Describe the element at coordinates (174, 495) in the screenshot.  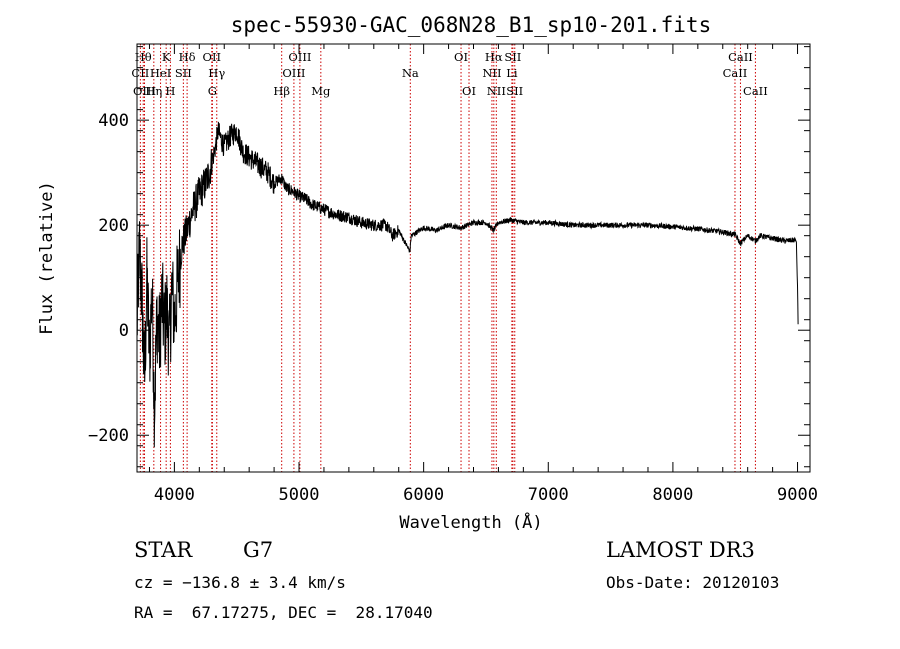
I see `x-tick-label: 4000` at that location.